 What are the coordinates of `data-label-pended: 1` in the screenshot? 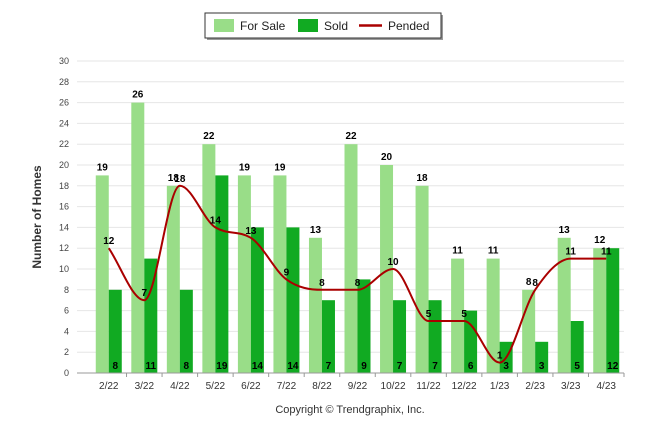 It's located at (500, 356).